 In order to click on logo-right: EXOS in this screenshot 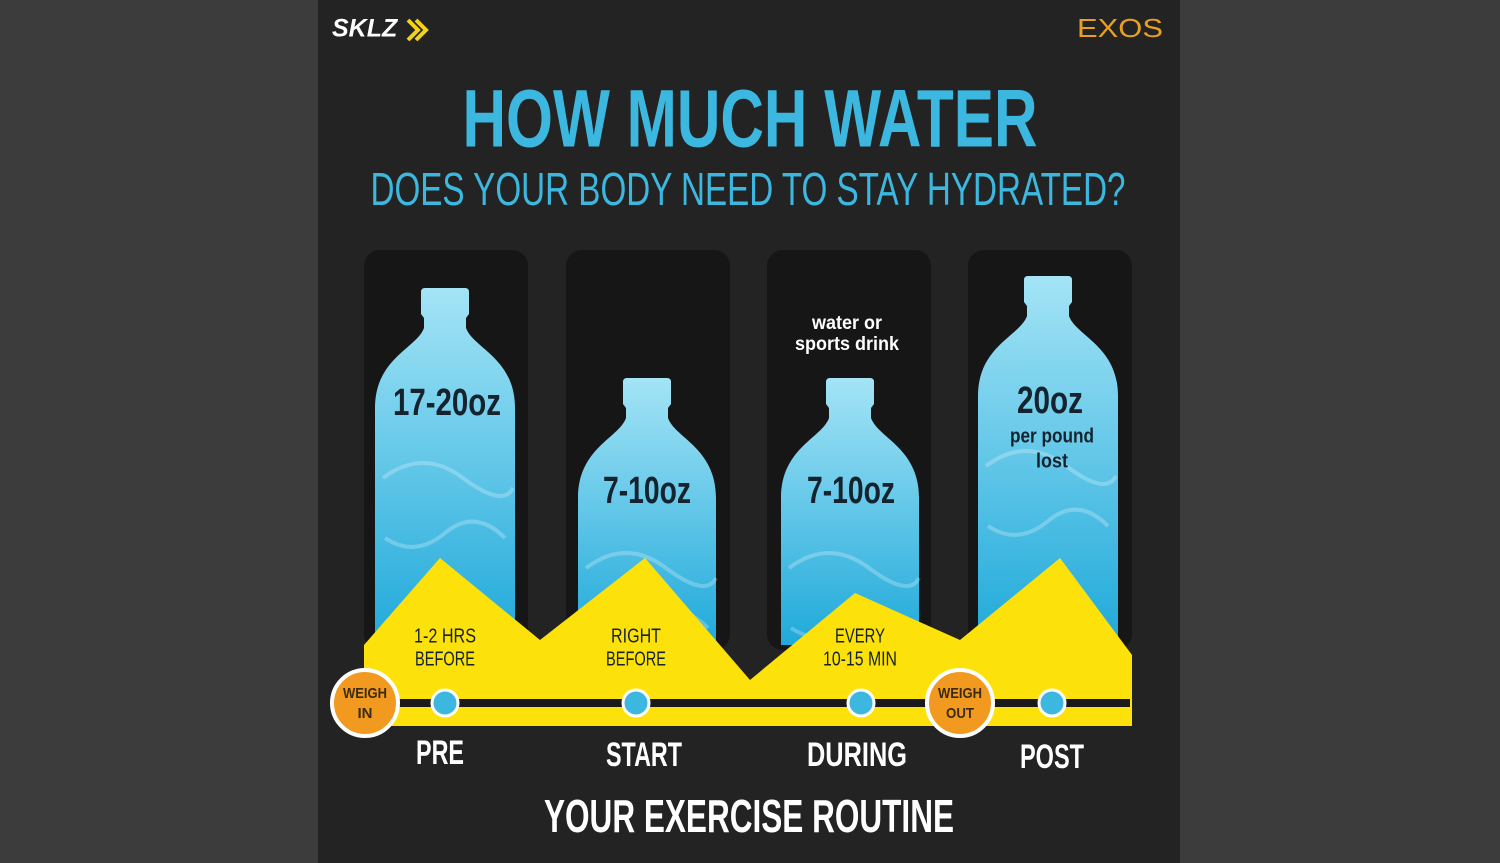, I will do `click(1120, 28)`.